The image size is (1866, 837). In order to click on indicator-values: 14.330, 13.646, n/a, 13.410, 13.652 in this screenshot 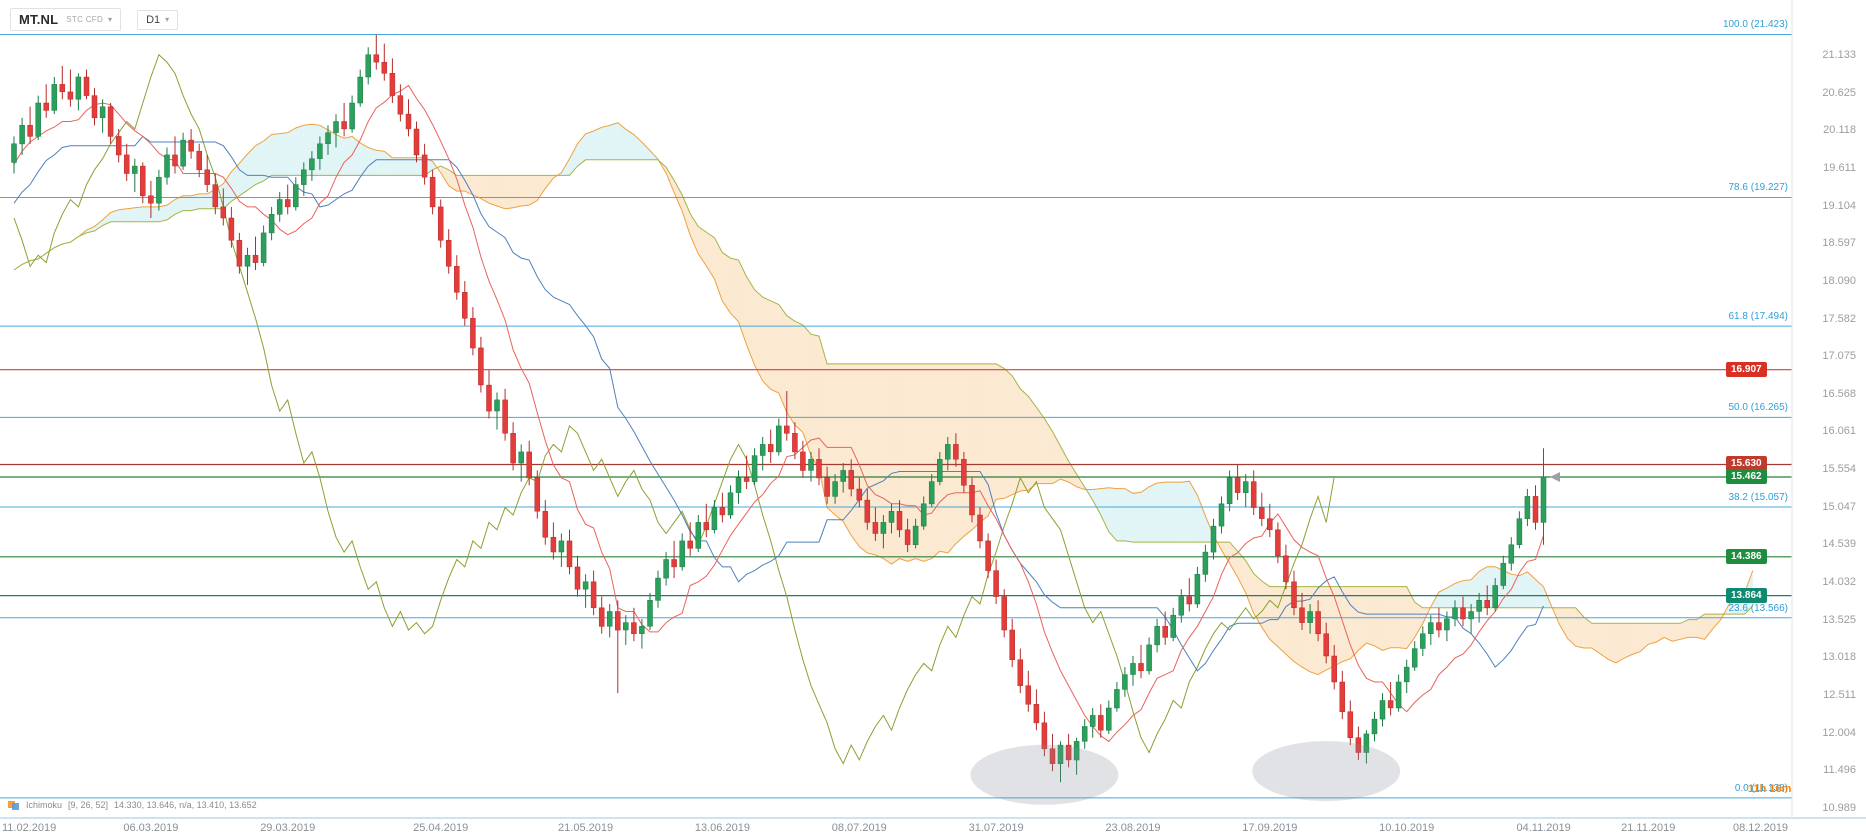, I will do `click(185, 805)`.